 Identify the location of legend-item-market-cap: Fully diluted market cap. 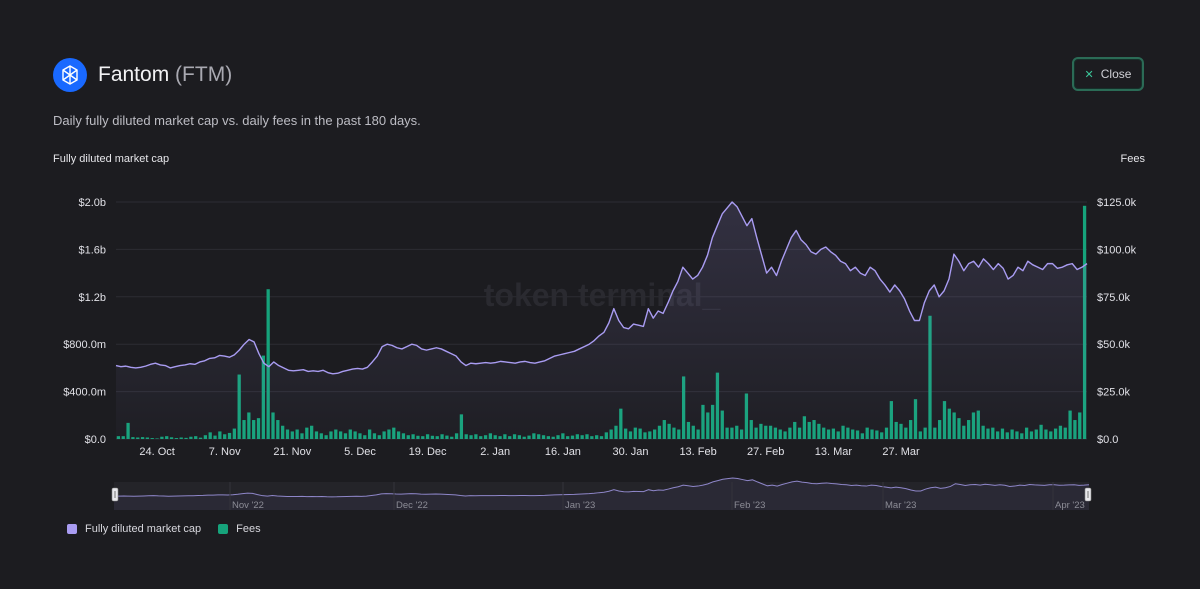
(134, 529).